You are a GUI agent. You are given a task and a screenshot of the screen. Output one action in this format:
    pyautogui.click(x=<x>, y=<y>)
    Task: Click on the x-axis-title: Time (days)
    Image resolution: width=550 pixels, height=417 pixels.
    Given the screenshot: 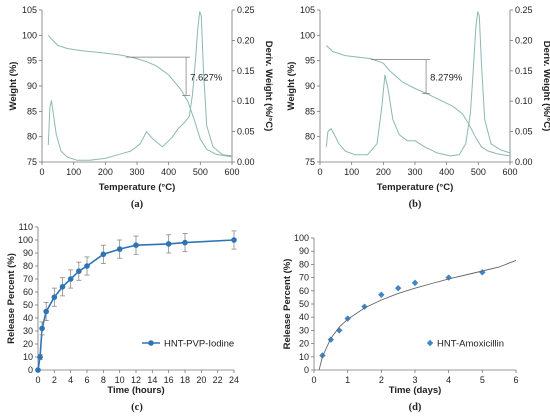 What is the action you would take?
    pyautogui.click(x=415, y=390)
    